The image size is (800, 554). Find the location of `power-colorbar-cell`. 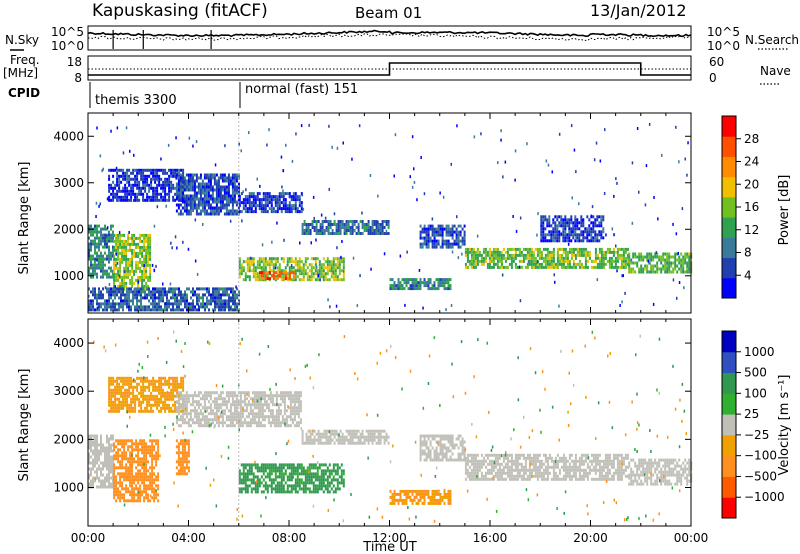

power-colorbar-cell is located at coordinates (729, 146).